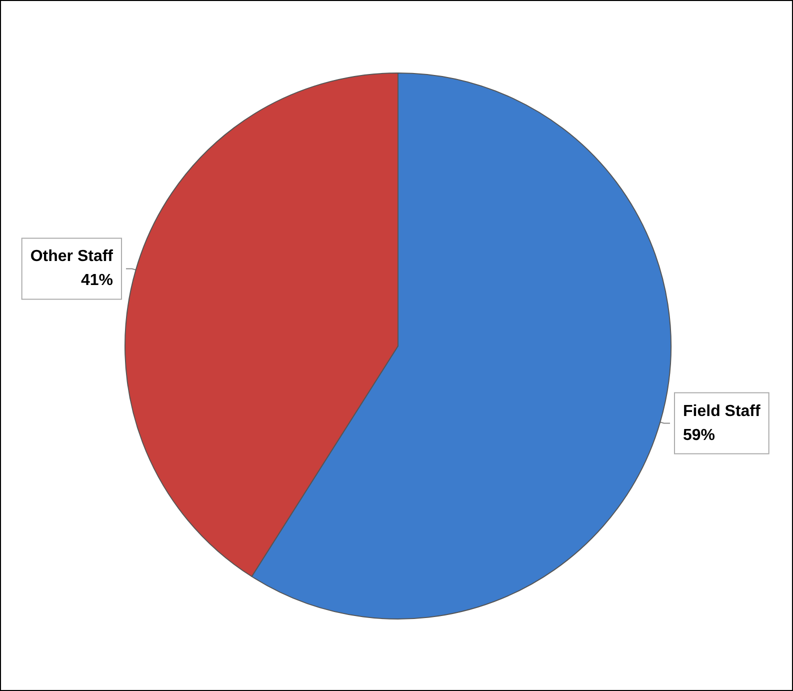 Image resolution: width=793 pixels, height=691 pixels. What do you see at coordinates (699, 435) in the screenshot?
I see `data-label: 59%` at bounding box center [699, 435].